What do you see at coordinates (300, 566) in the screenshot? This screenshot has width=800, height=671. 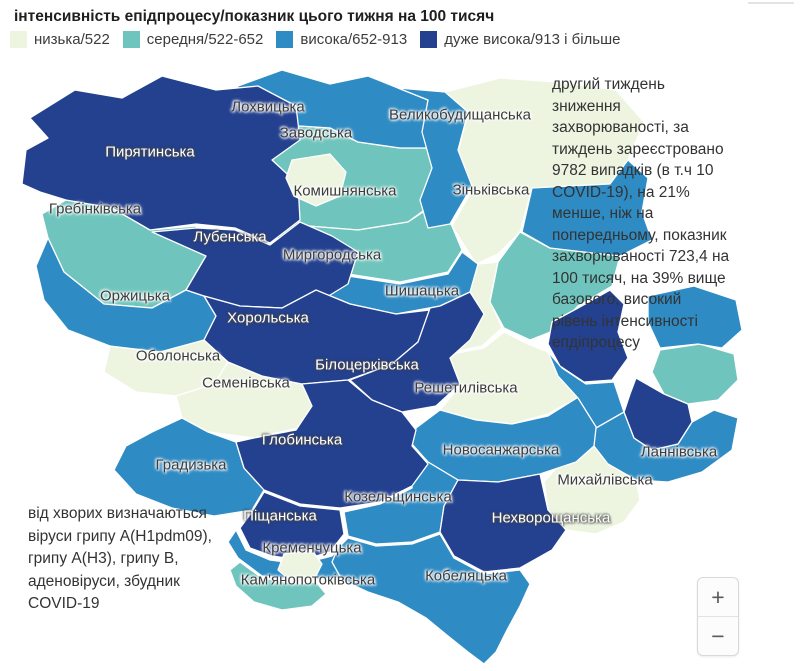 I see `region-kremenchutska-light-patch` at bounding box center [300, 566].